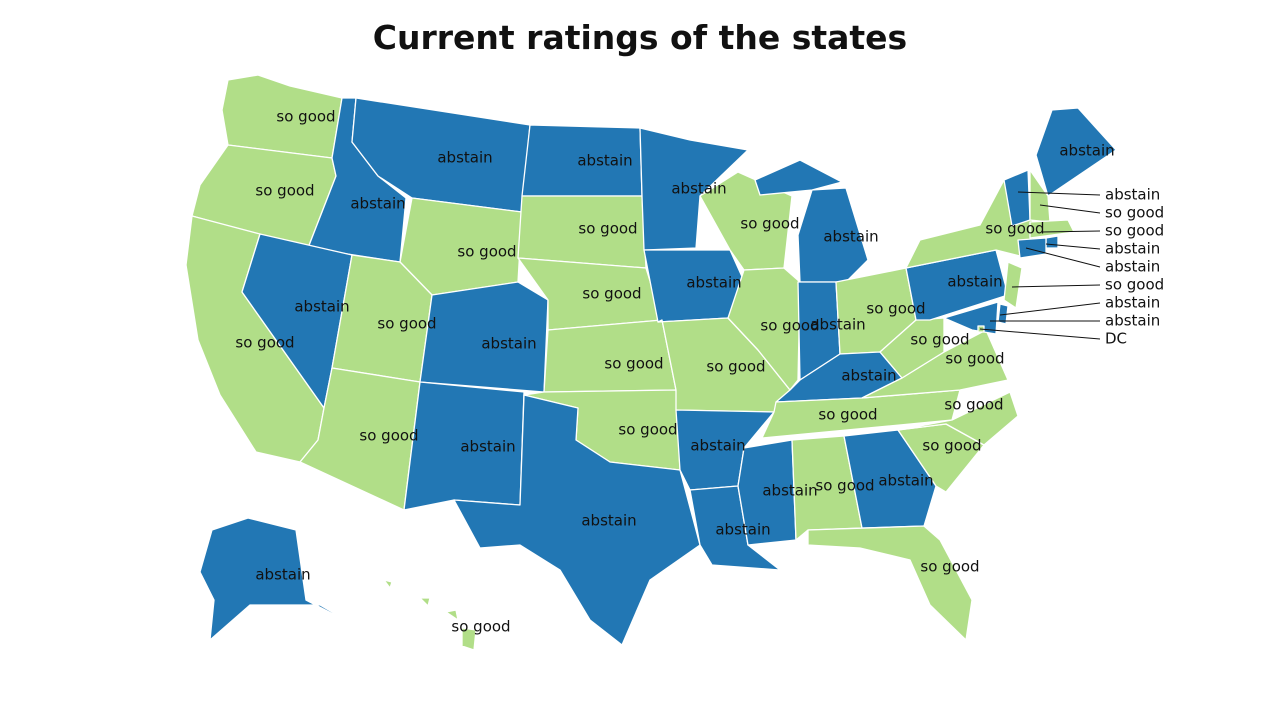  What do you see at coordinates (890, 583) in the screenshot?
I see `state-fl` at bounding box center [890, 583].